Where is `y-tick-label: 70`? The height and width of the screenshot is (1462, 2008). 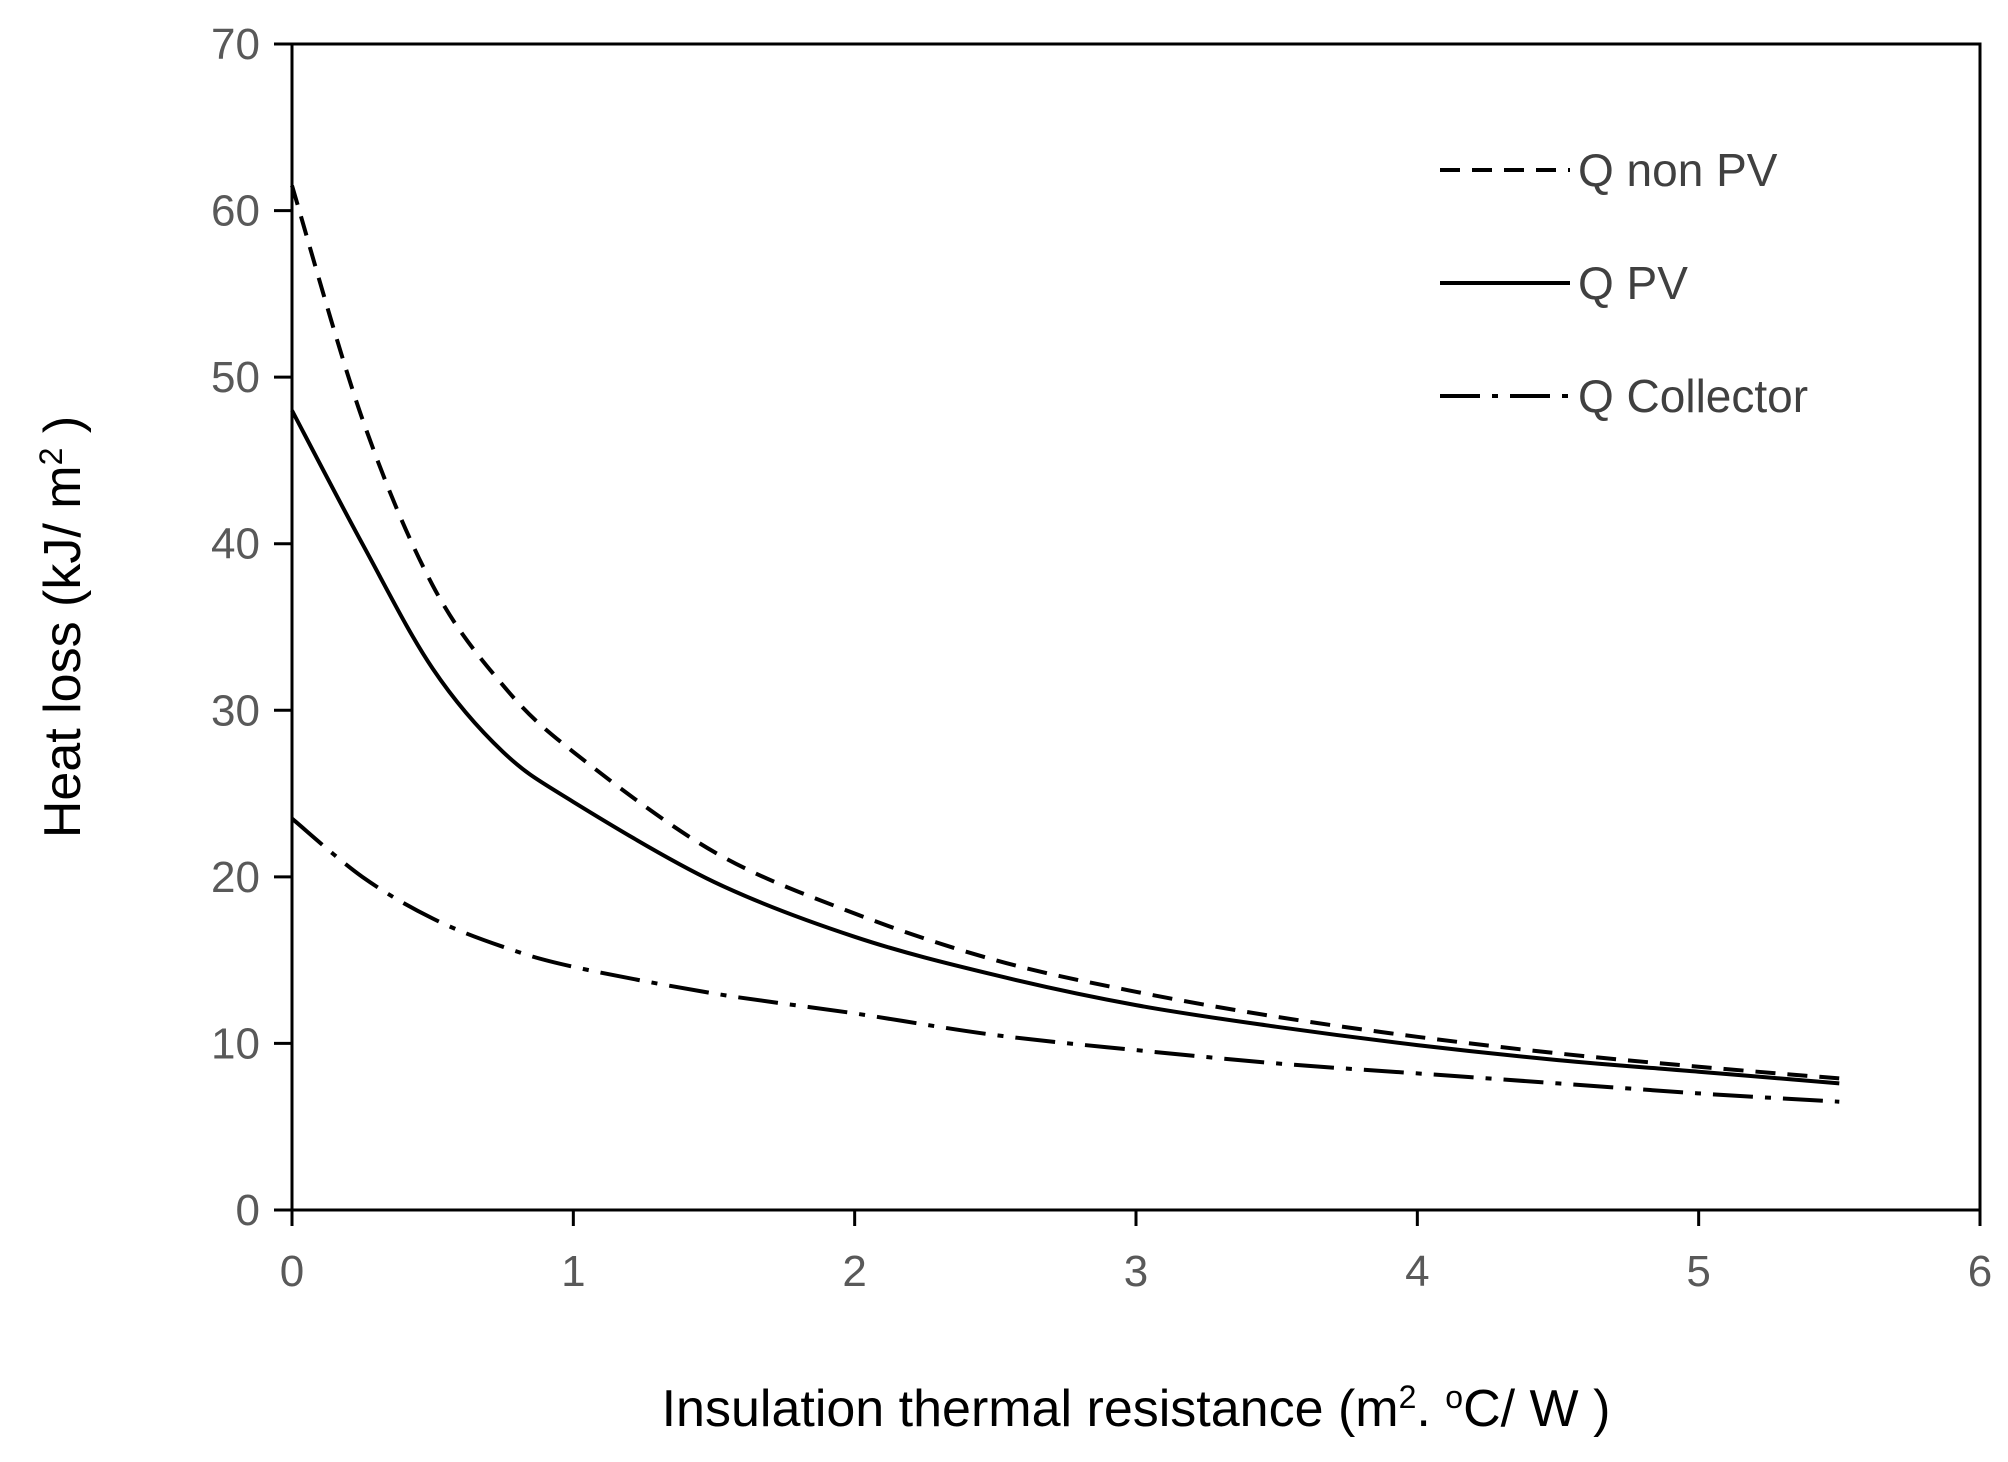
y-tick-label: 70 is located at coordinates (235, 44).